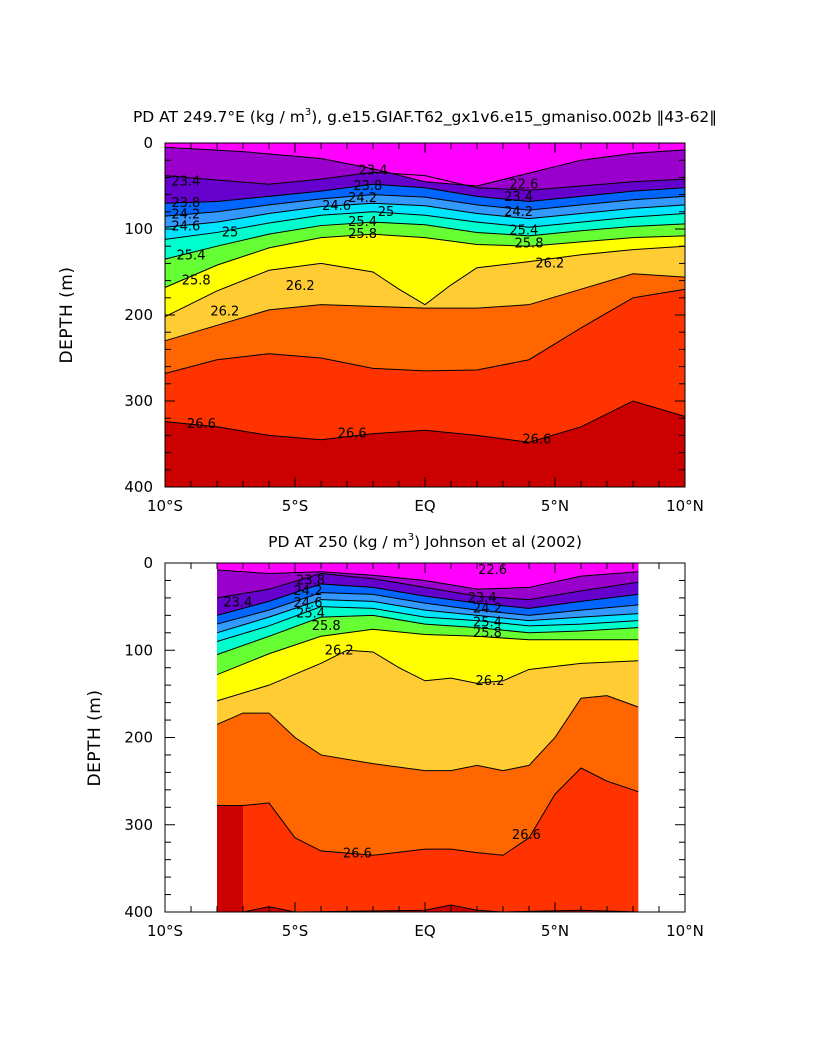  What do you see at coordinates (498, 542) in the screenshot?
I see `chart-title-lower-post: ) Johnson et al (2002)` at bounding box center [498, 542].